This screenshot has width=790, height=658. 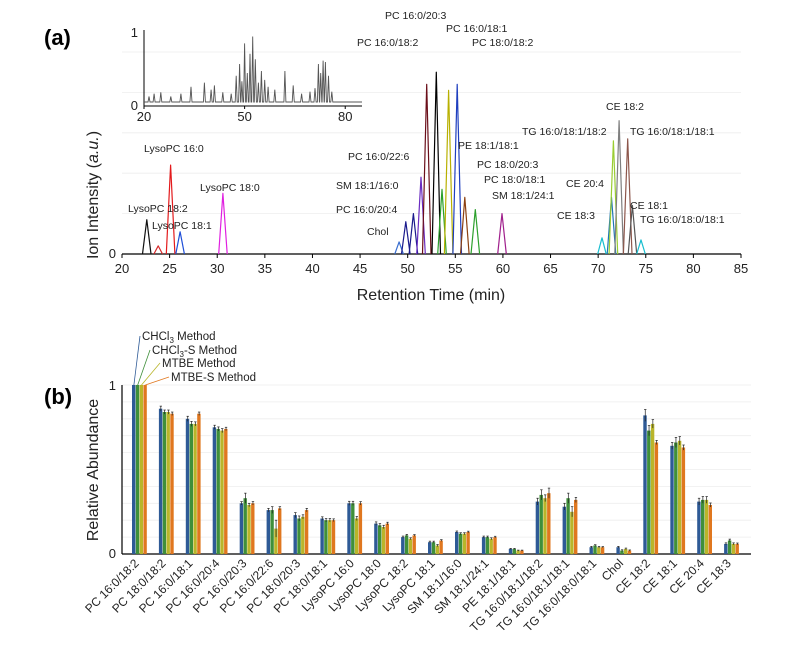 What do you see at coordinates (158, 250) in the screenshot?
I see `a-trace-lysopc-18-2-minor` at bounding box center [158, 250].